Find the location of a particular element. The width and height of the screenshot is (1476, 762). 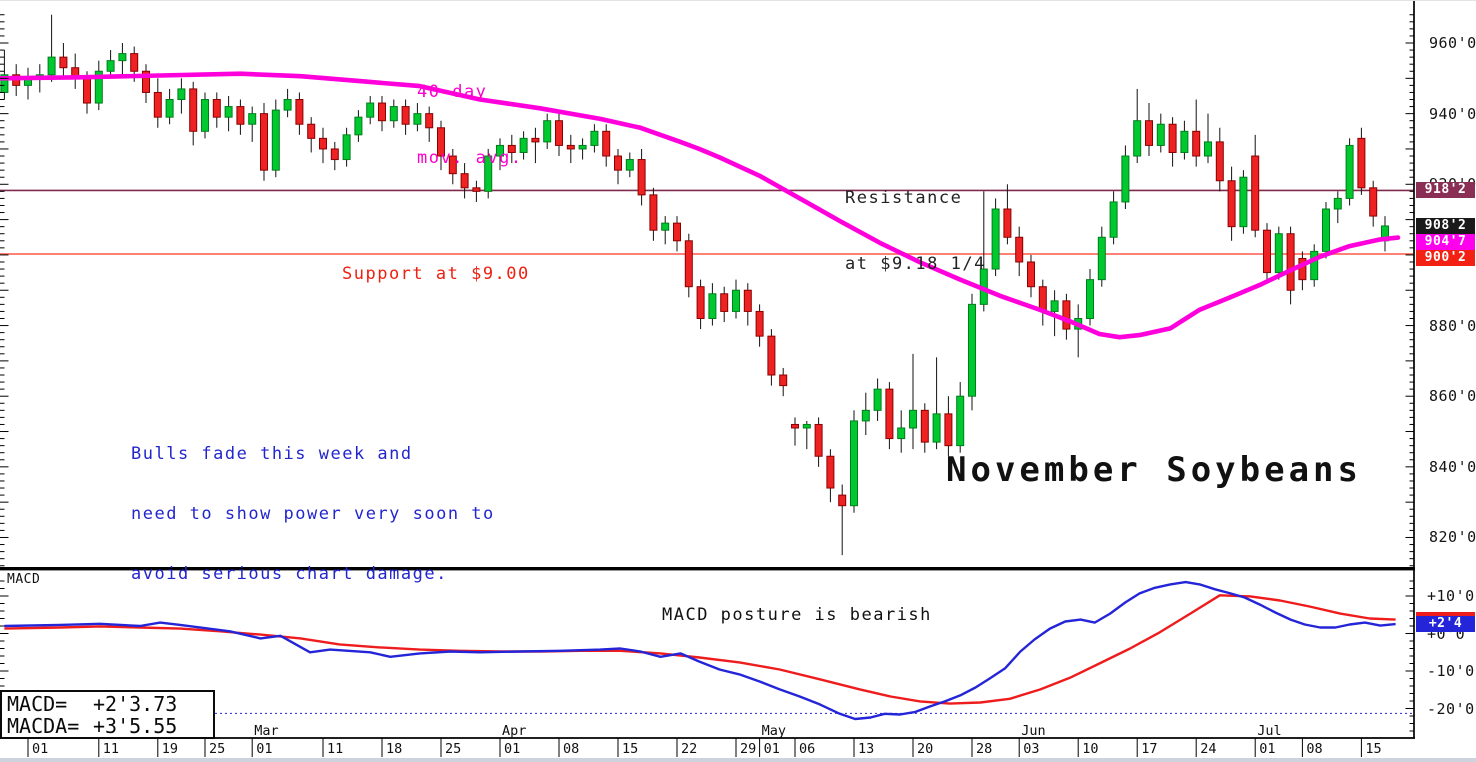

month-label: Mar is located at coordinates (266, 731).